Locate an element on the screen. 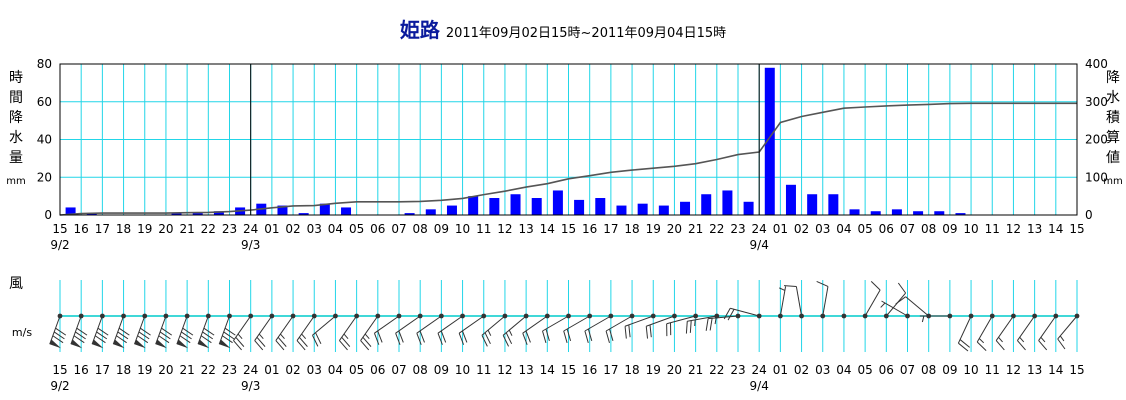 The image size is (1126, 400). x-hour-label: 22 is located at coordinates (208, 370).